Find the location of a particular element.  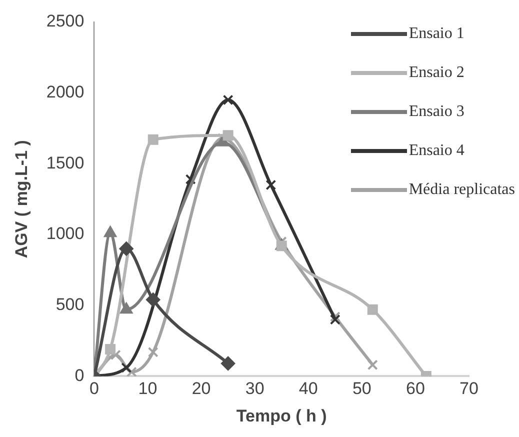

x-tick-label: 20 is located at coordinates (201, 388).